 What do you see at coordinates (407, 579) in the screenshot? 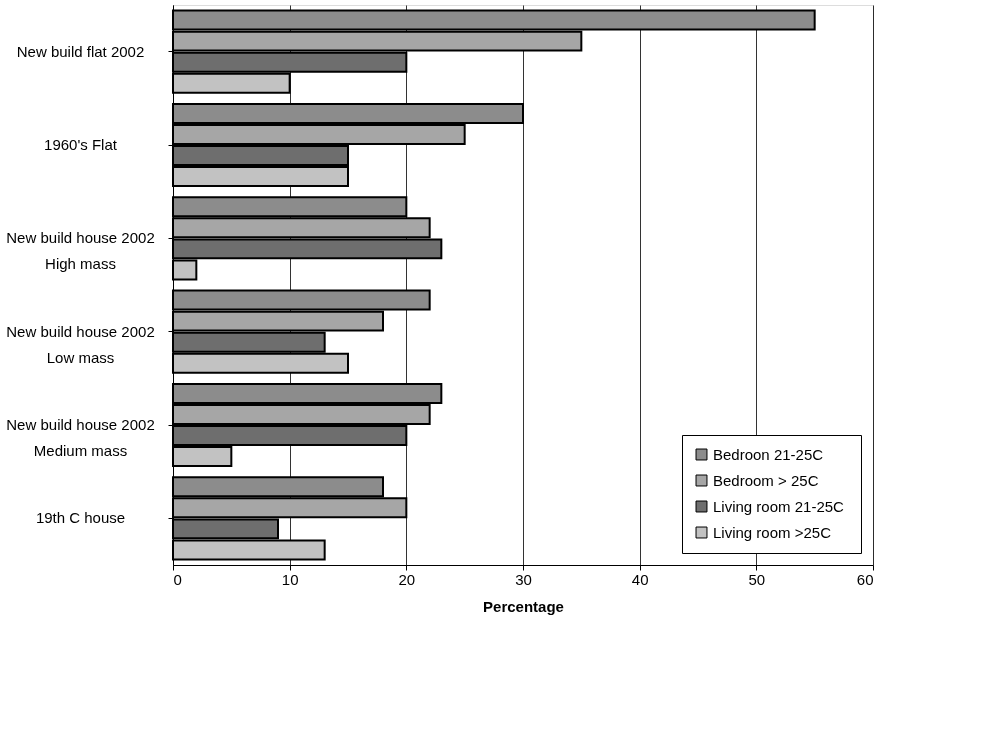
I see `x-tick-label: 20` at bounding box center [407, 579].